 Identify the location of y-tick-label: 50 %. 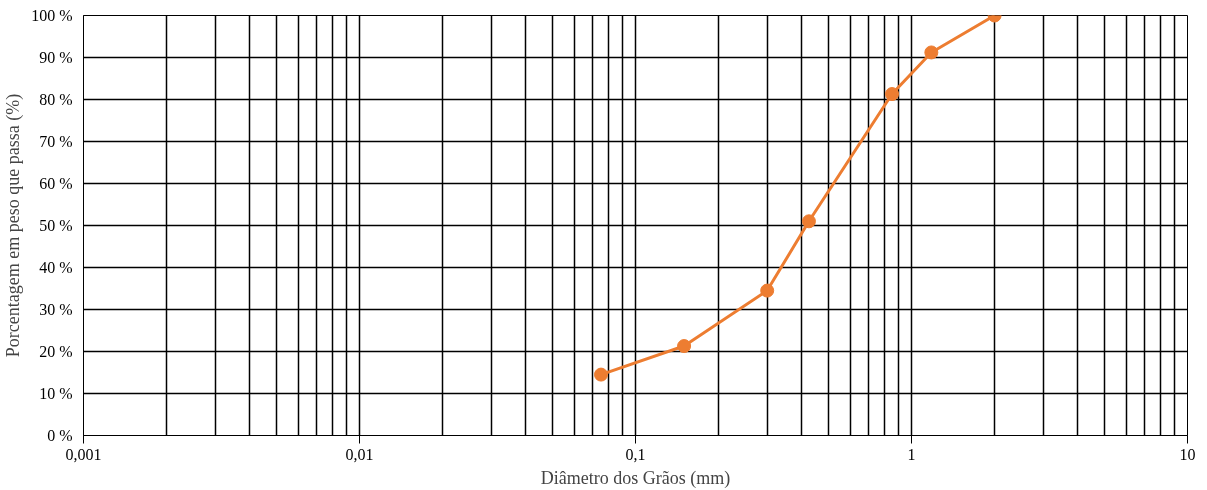
(56, 225).